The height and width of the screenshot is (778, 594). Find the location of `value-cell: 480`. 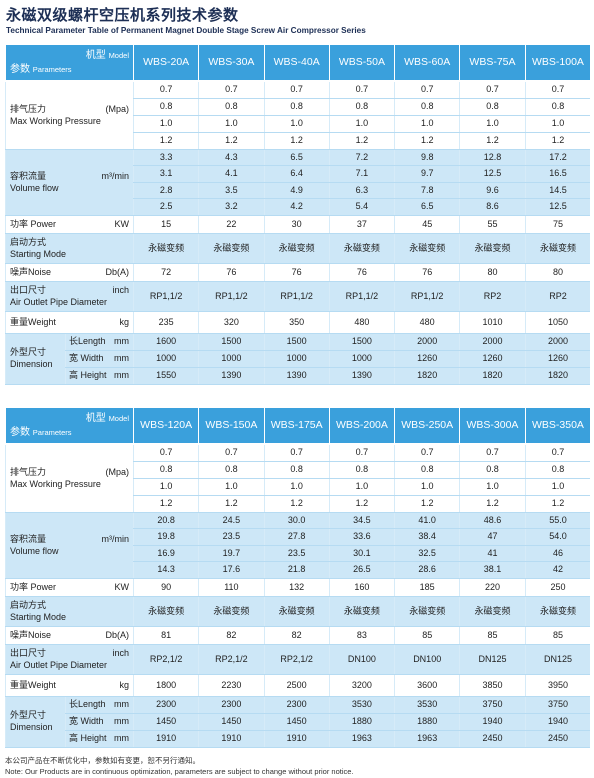

value-cell: 480 is located at coordinates (427, 322).